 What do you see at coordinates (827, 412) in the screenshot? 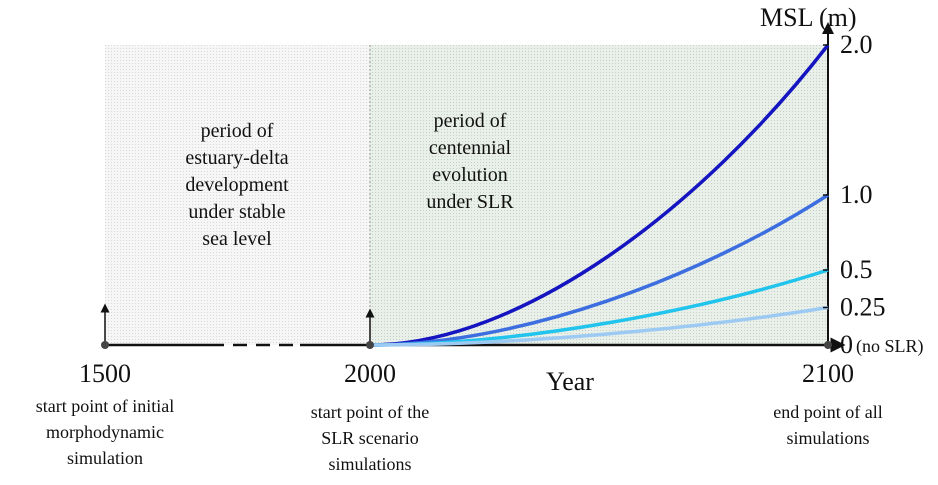
I see `point-note: end point of all` at bounding box center [827, 412].